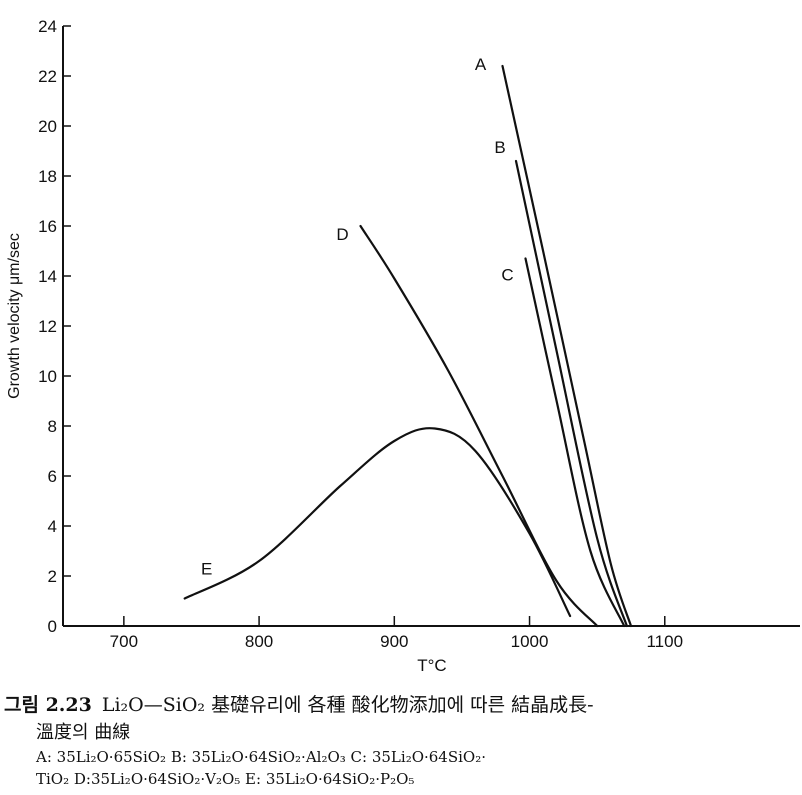 This screenshot has width=802, height=795. I want to click on y-tick-label: 24, so click(47, 26).